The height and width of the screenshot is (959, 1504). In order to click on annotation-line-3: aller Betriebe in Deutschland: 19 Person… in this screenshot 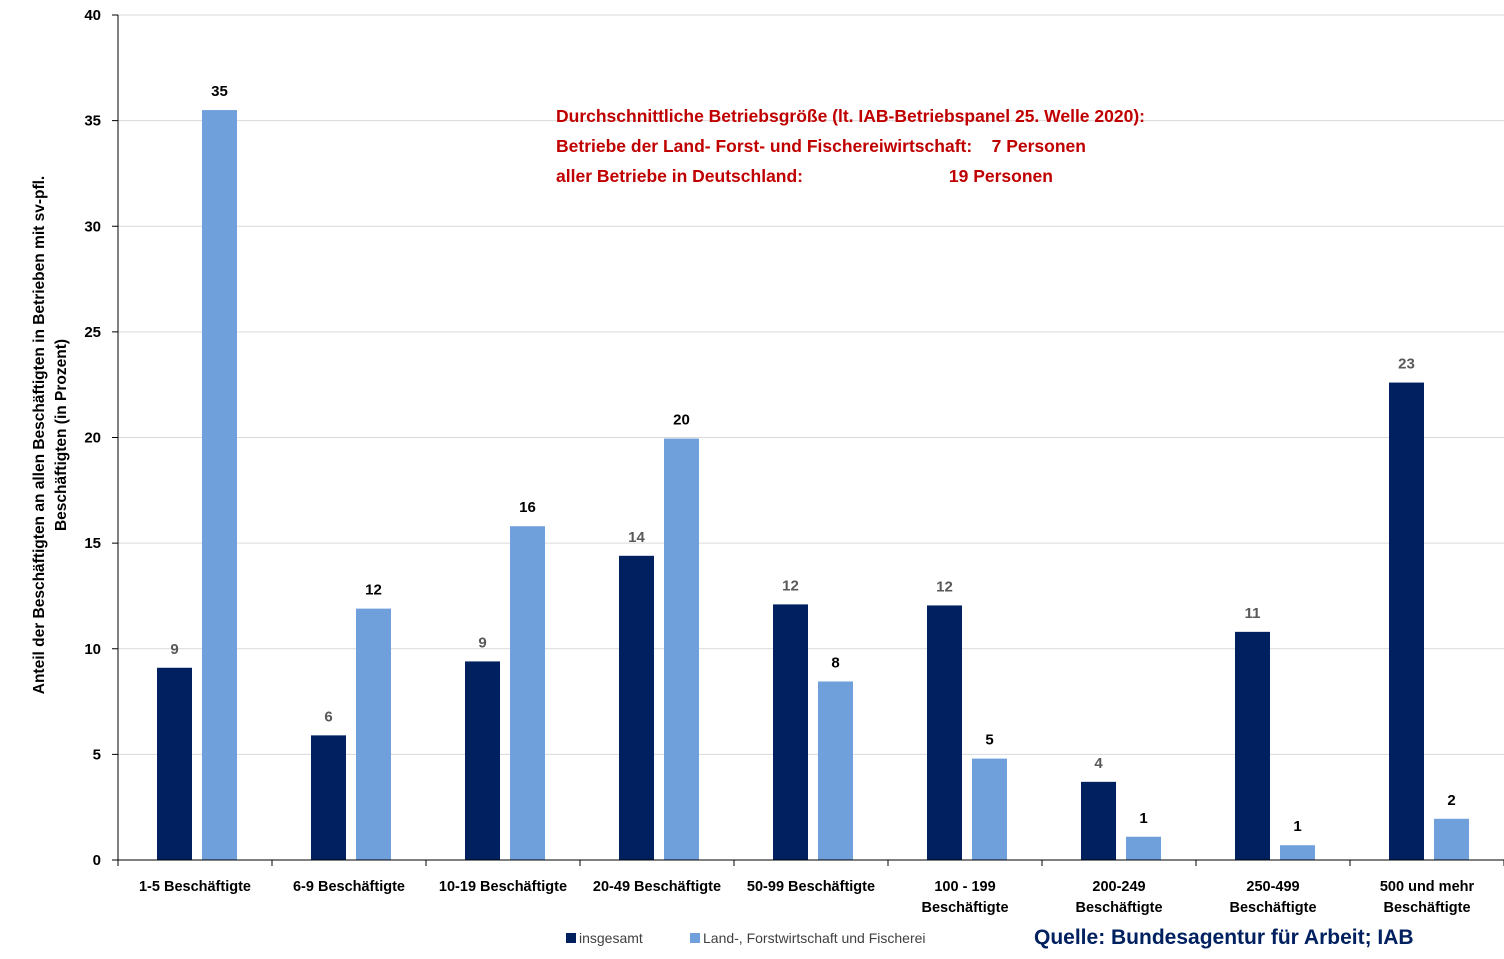, I will do `click(804, 176)`.